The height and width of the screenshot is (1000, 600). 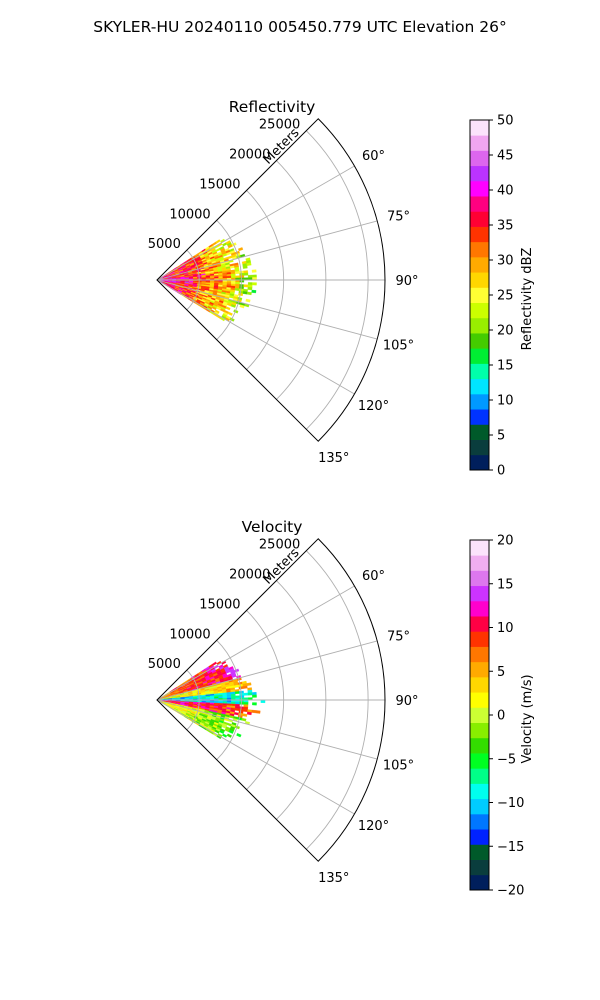 What do you see at coordinates (272, 107) in the screenshot?
I see `plot-title: Reflectivity` at bounding box center [272, 107].